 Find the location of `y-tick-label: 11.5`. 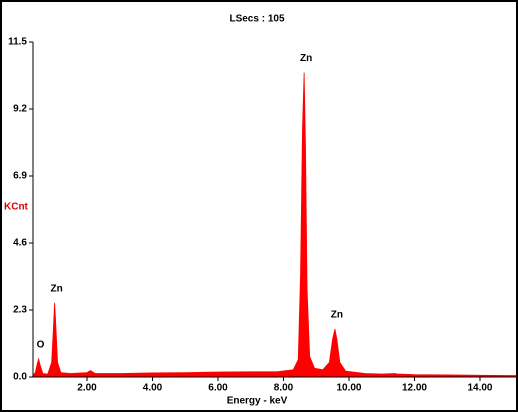

y-tick-label: 11.5 is located at coordinates (17, 42).